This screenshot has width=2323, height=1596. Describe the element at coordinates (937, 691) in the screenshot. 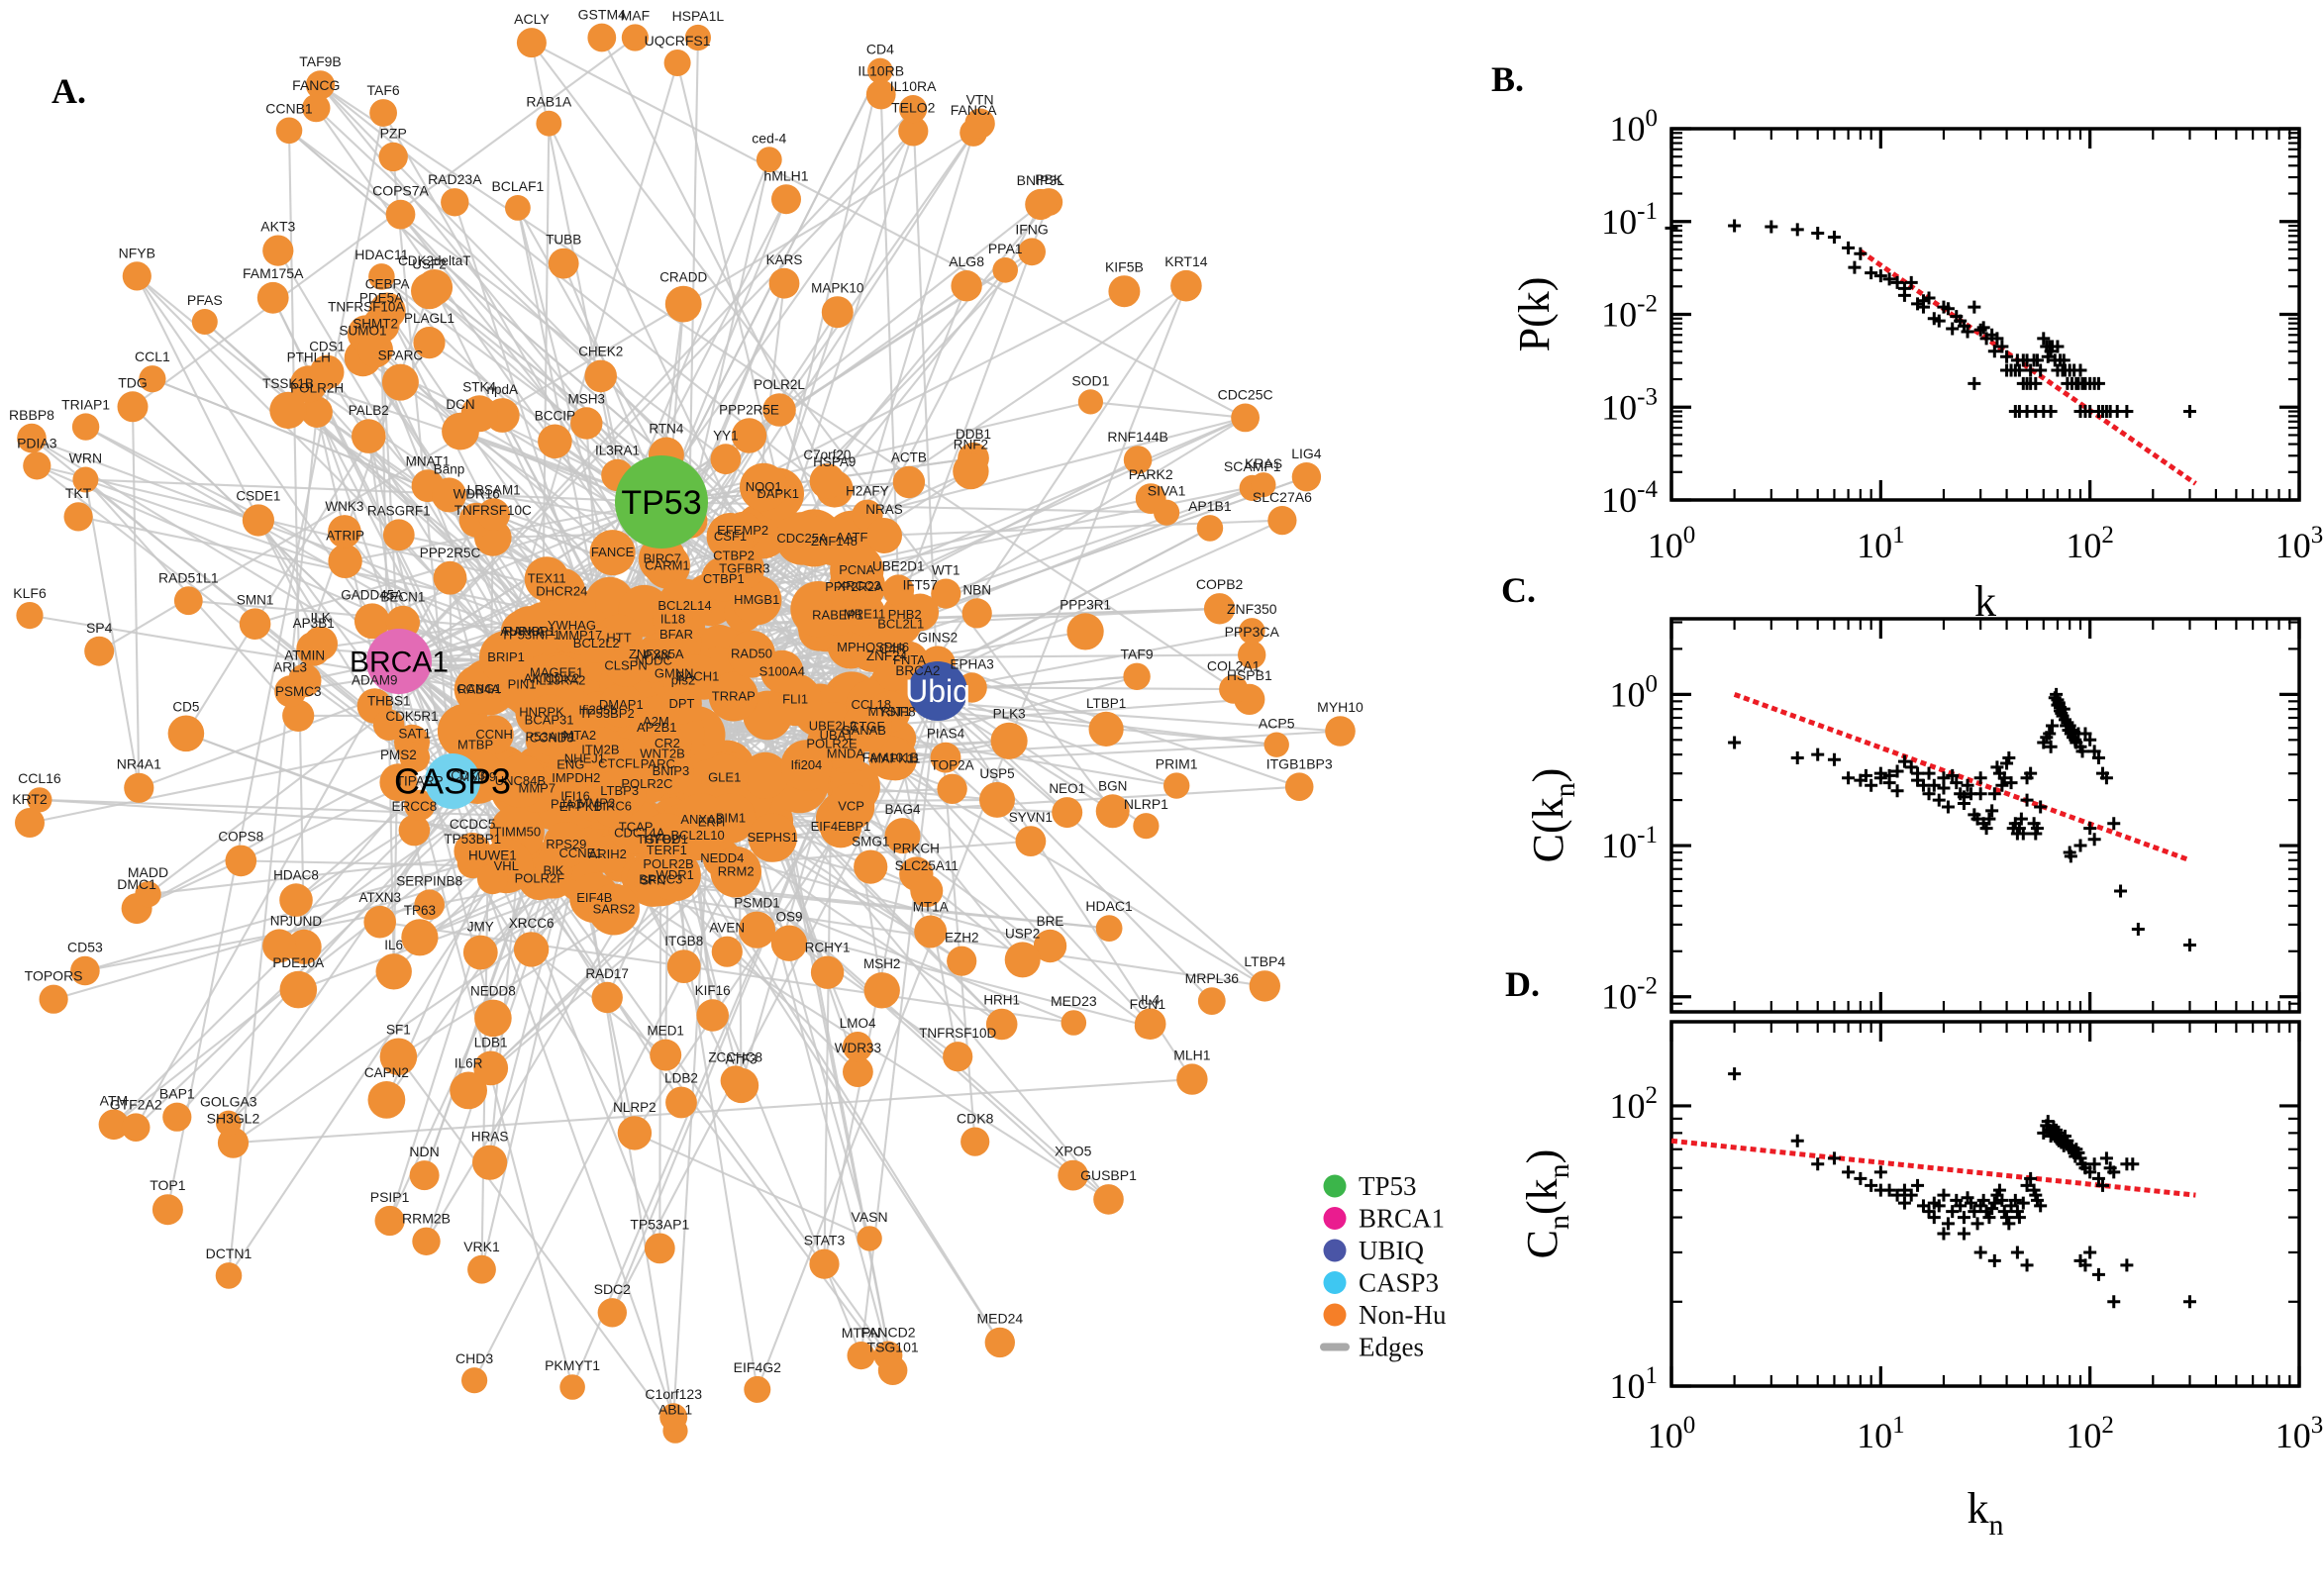

I see `hub-label-ubiq: Ubiq` at that location.